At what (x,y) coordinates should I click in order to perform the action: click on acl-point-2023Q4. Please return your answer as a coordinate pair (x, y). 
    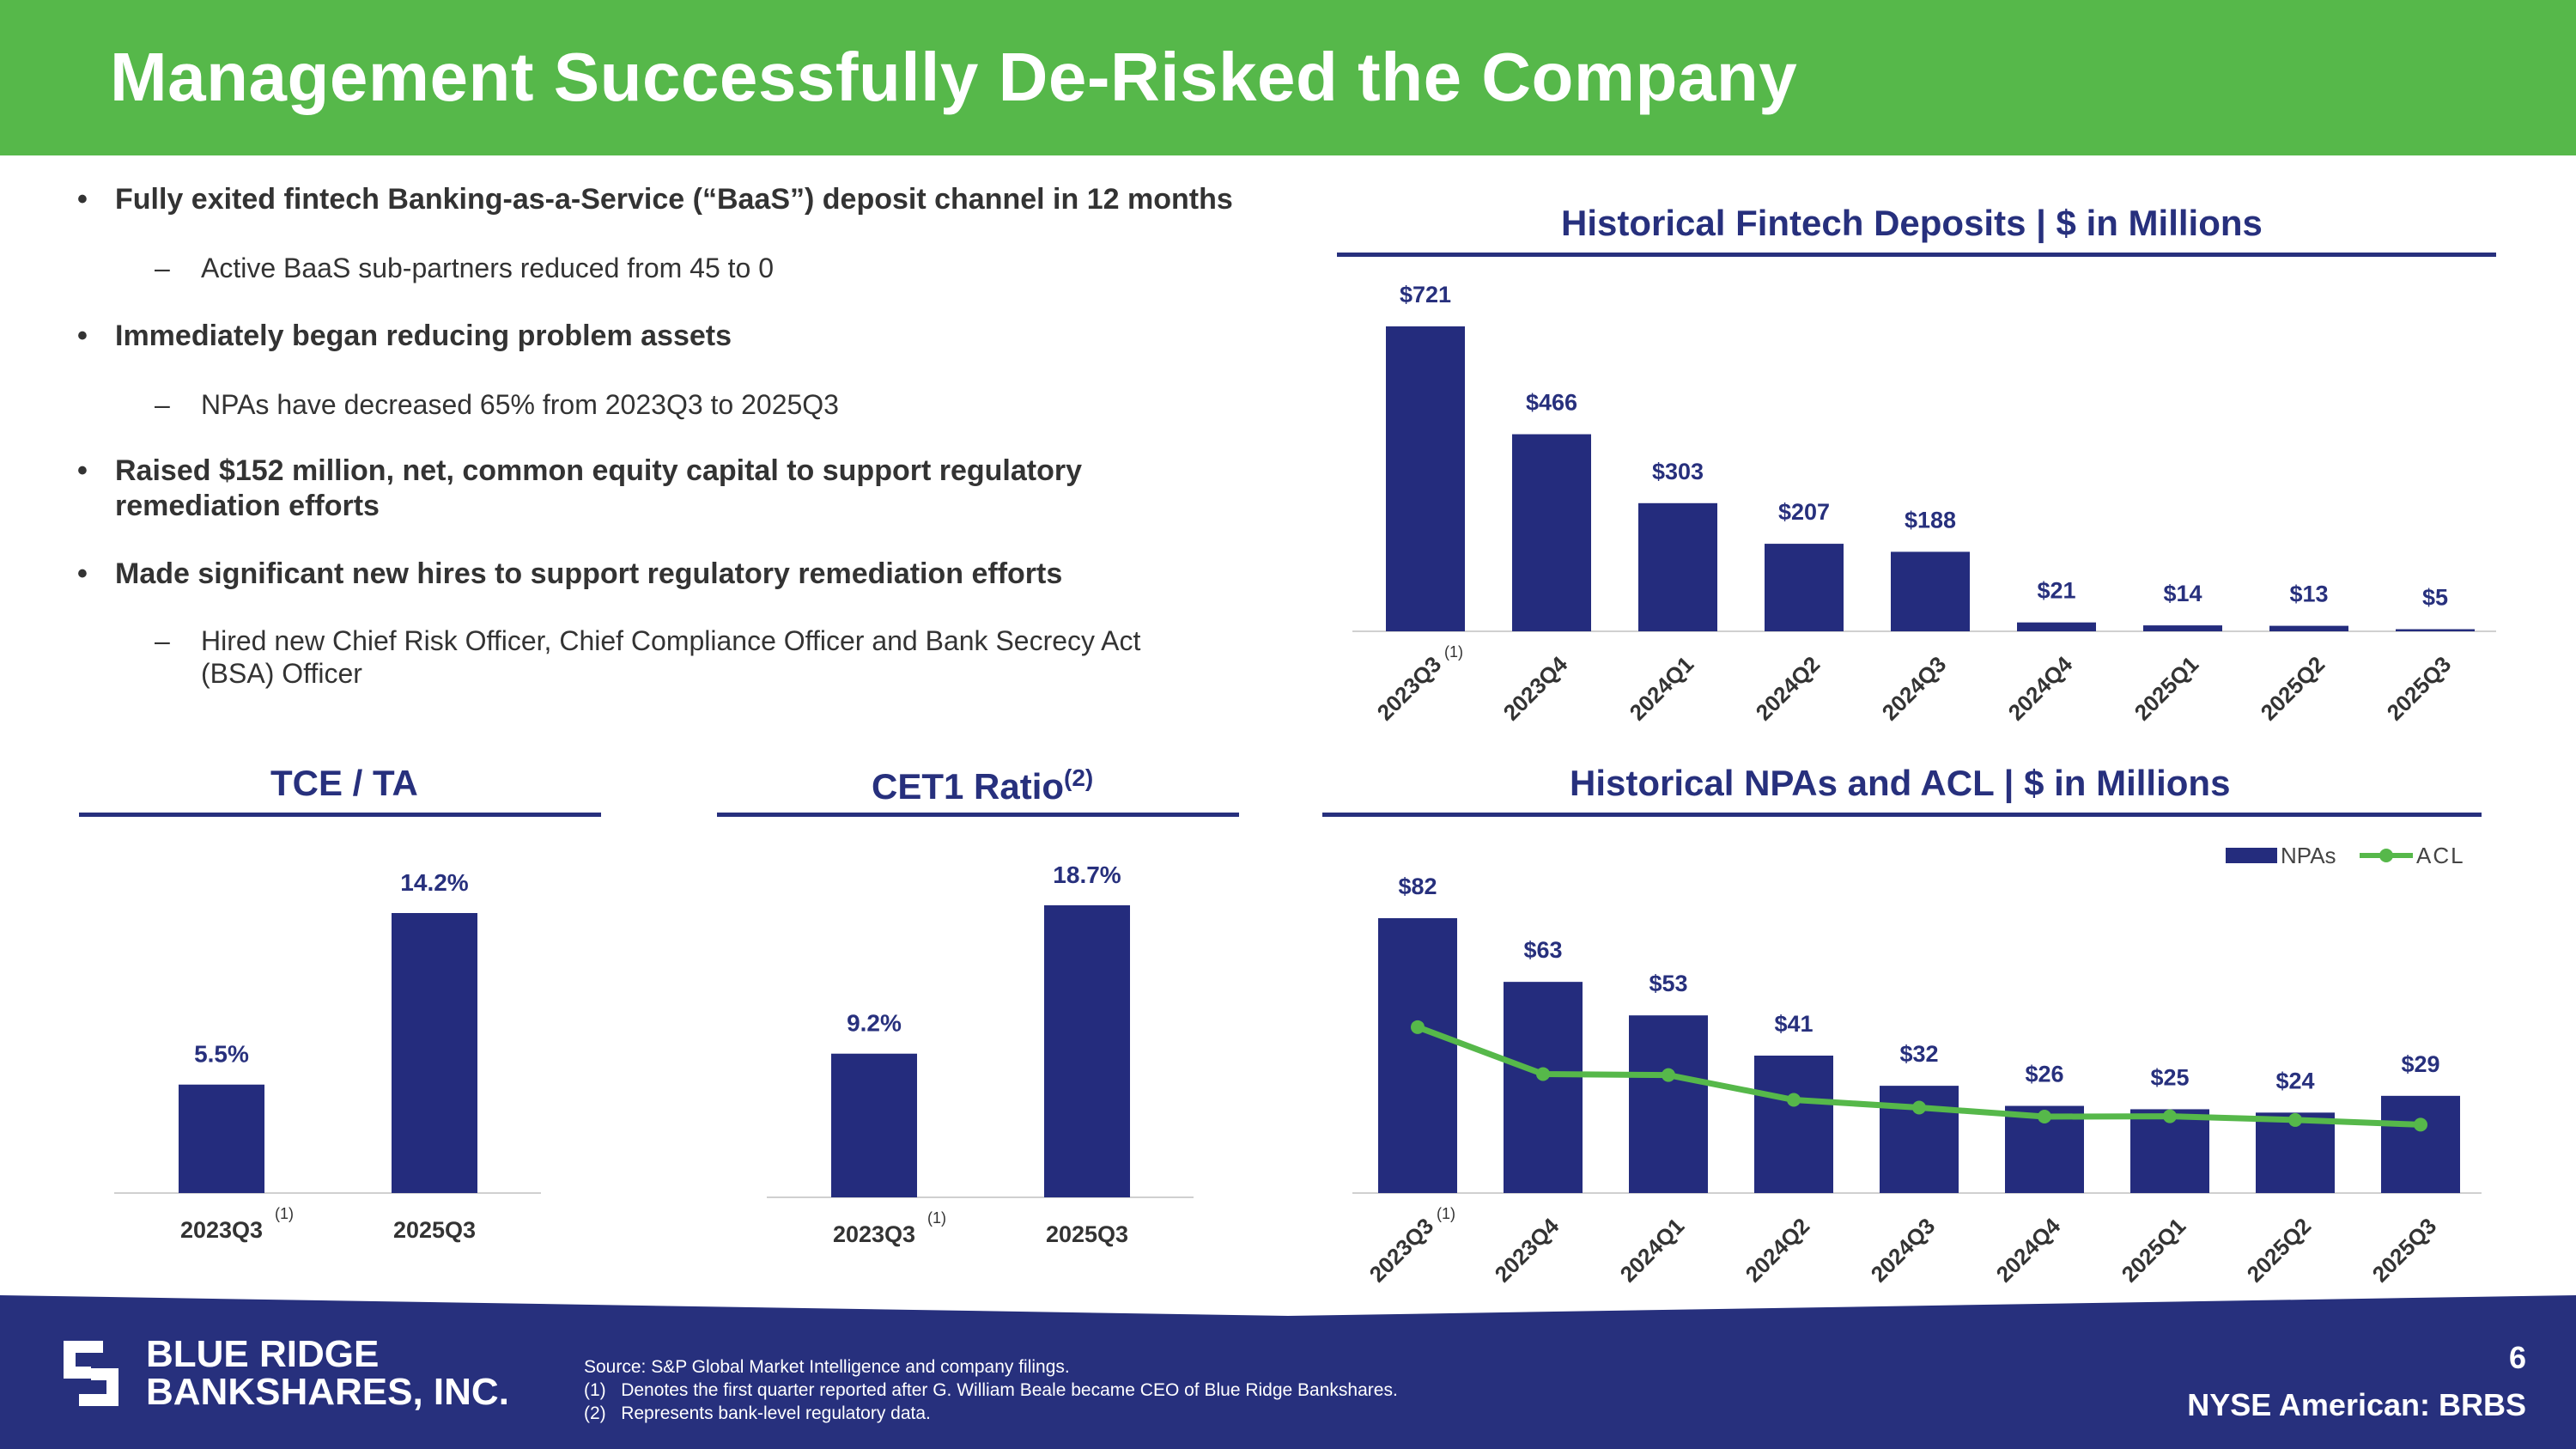
    Looking at the image, I should click on (1543, 1074).